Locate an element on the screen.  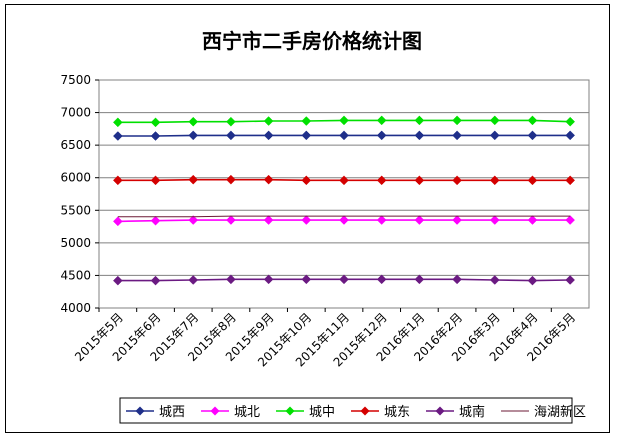
legend-label: 城南 is located at coordinates (472, 412).